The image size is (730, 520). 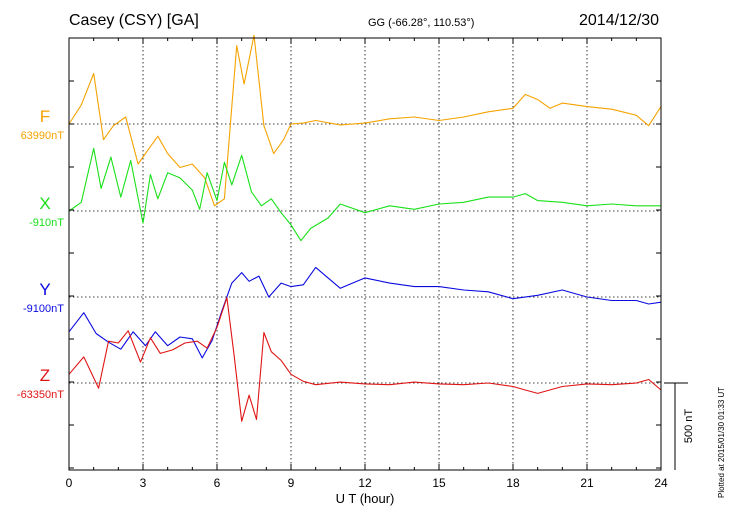 I want to click on plotted-timestamp: Plotted at 2015/01/30 01:33 UT, so click(x=721, y=442).